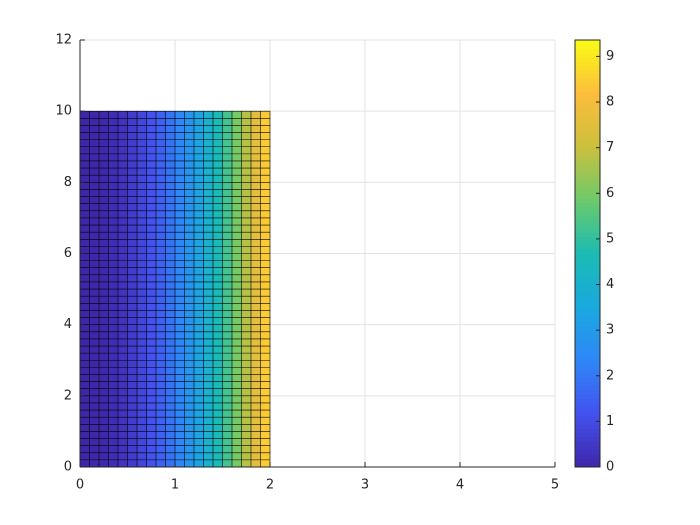  I want to click on y-tick-label: 2, so click(68, 395).